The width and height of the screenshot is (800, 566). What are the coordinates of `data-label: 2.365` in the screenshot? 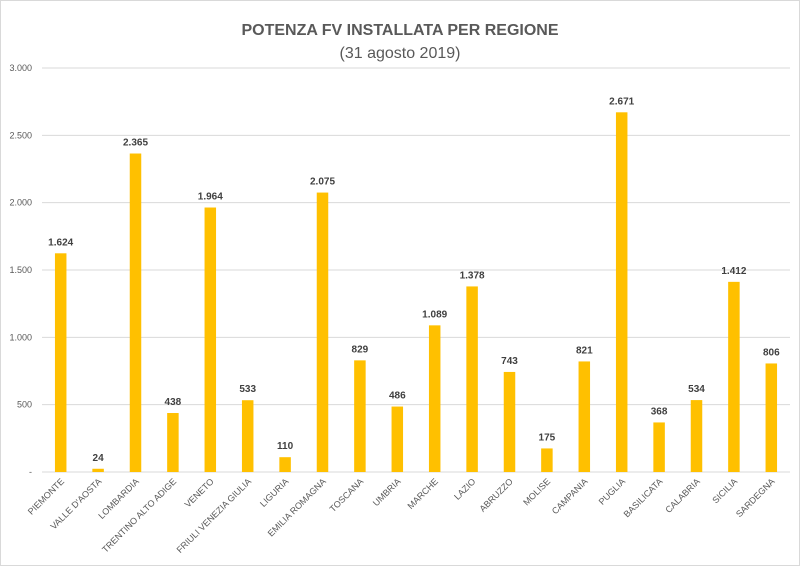 It's located at (135, 143).